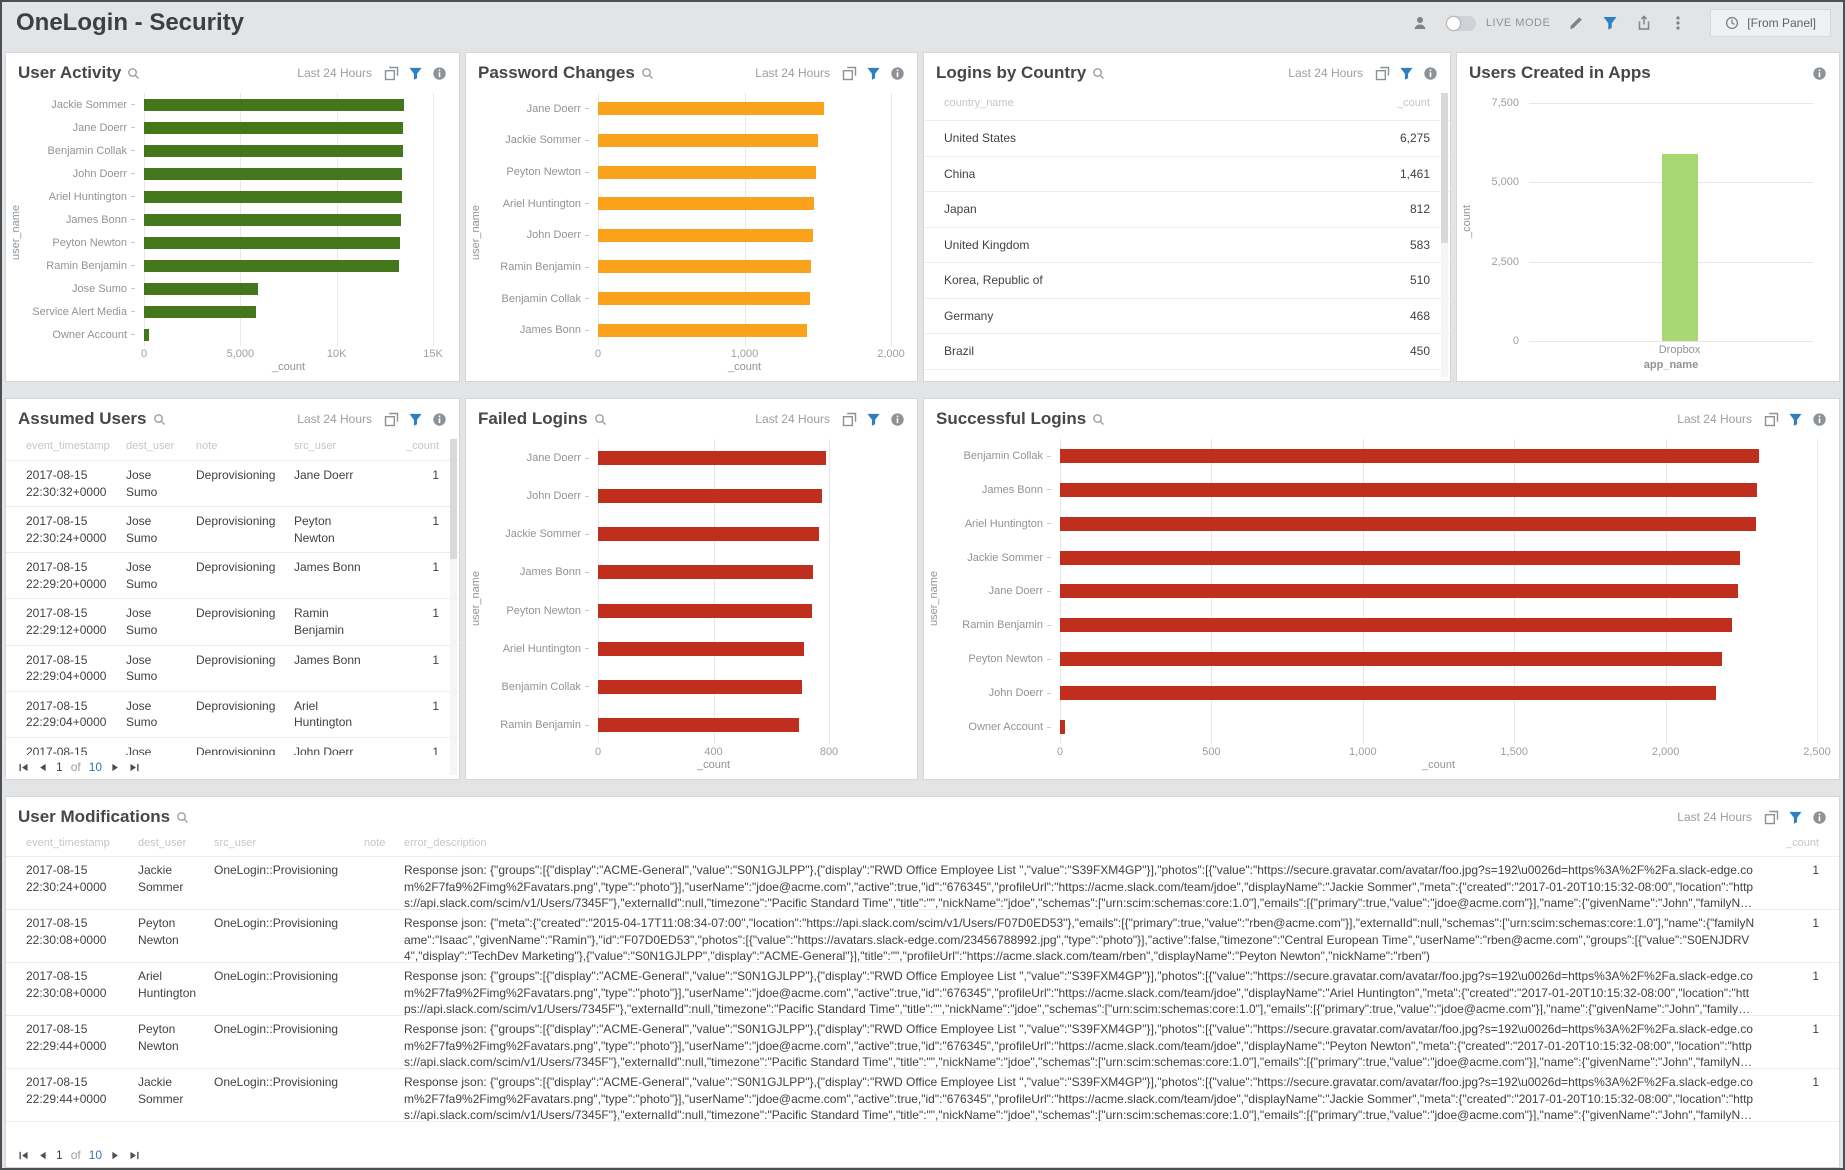 This screenshot has width=1845, height=1170. Describe the element at coordinates (1460, 23) in the screenshot. I see `live-mode-toggle` at that location.